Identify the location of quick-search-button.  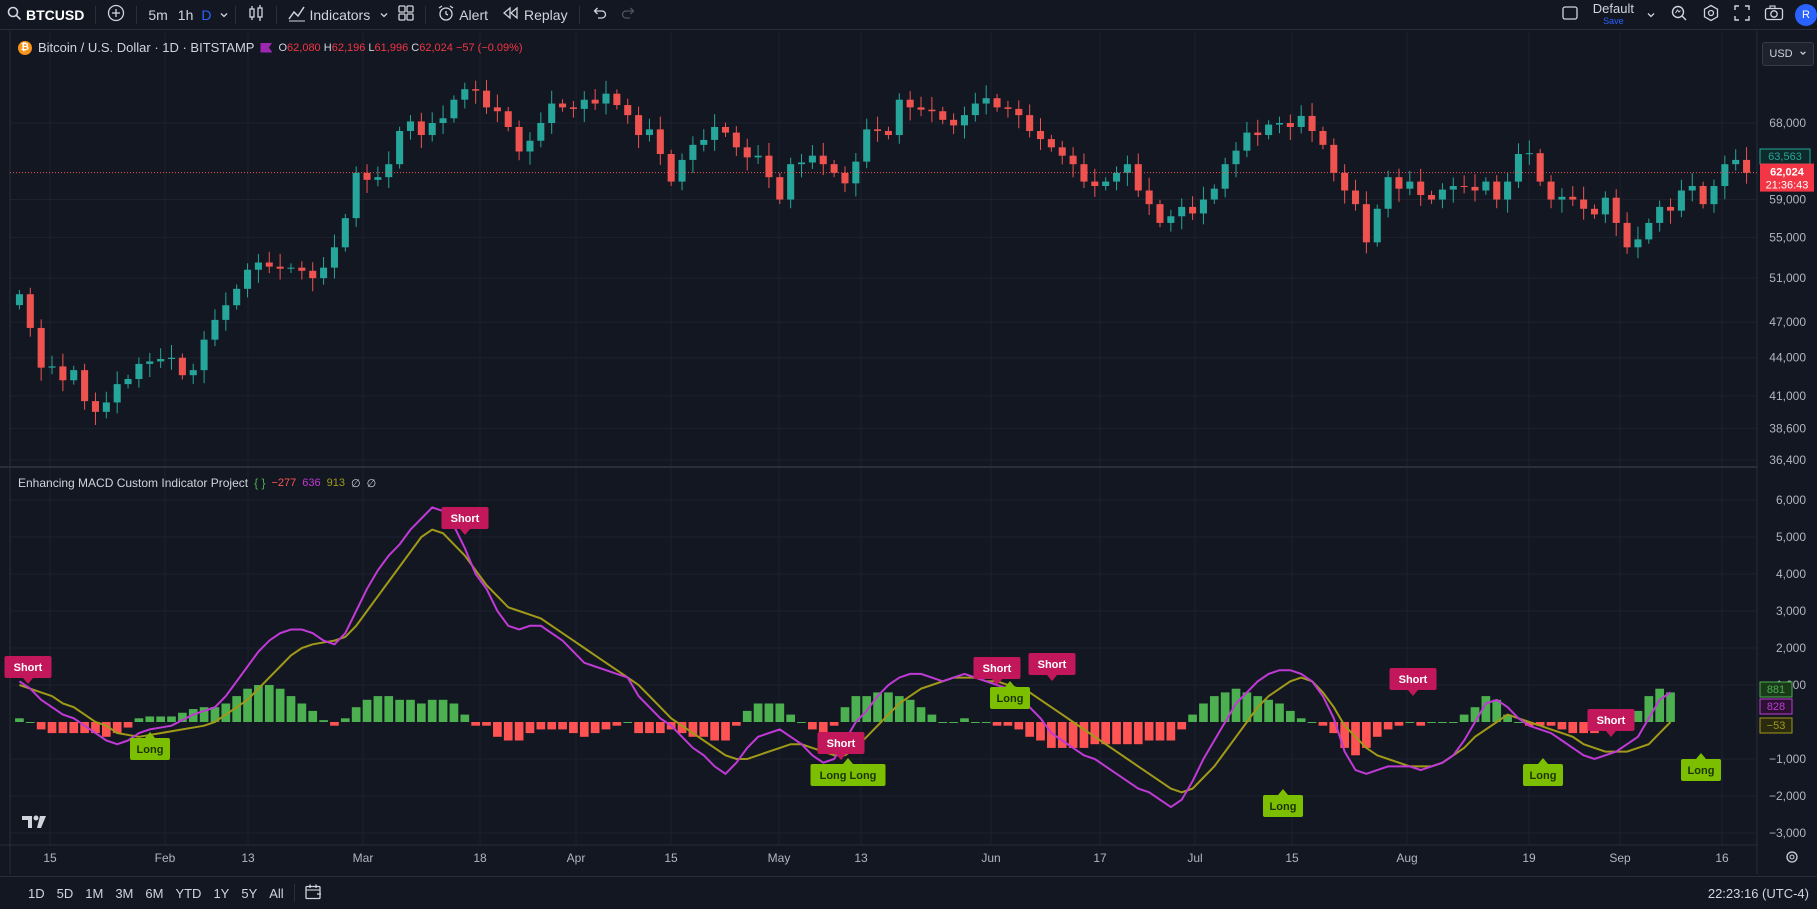
(1679, 15).